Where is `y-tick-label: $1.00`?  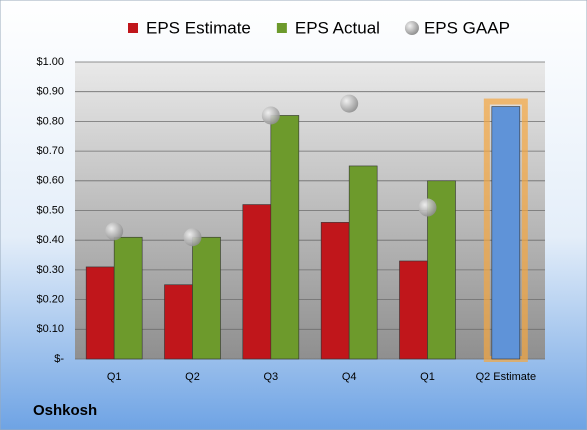 y-tick-label: $1.00 is located at coordinates (50, 62).